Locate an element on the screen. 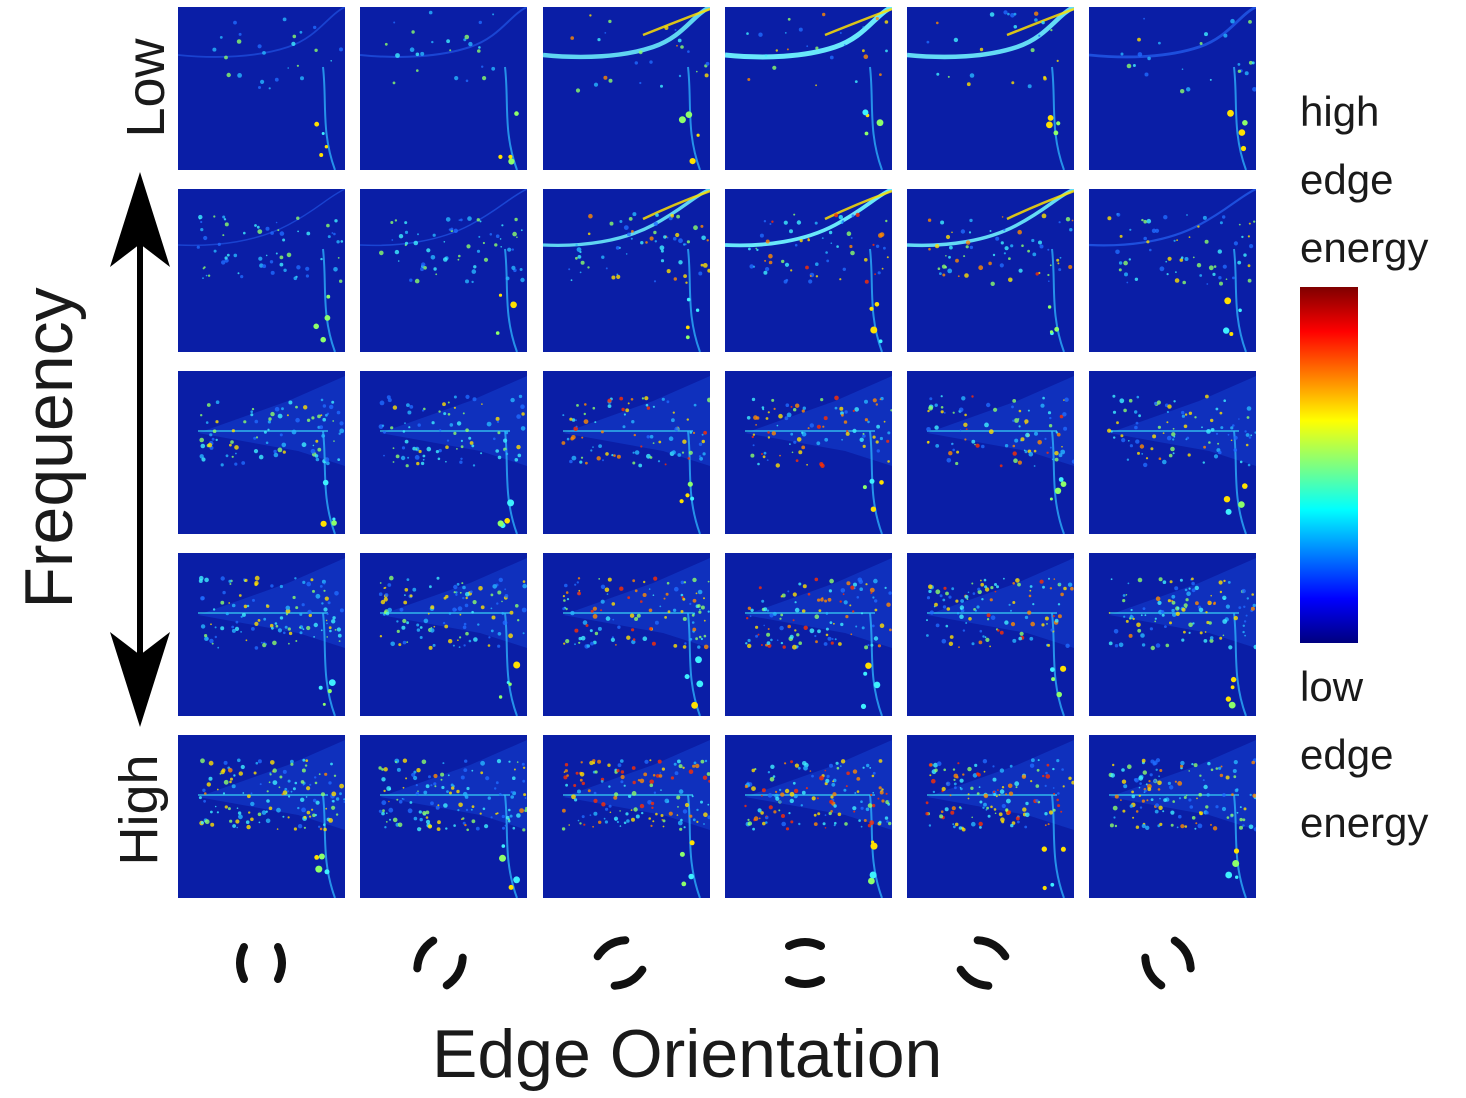 This screenshot has height=1098, width=1466. legend-high-label: high edge energy is located at coordinates (1364, 180).